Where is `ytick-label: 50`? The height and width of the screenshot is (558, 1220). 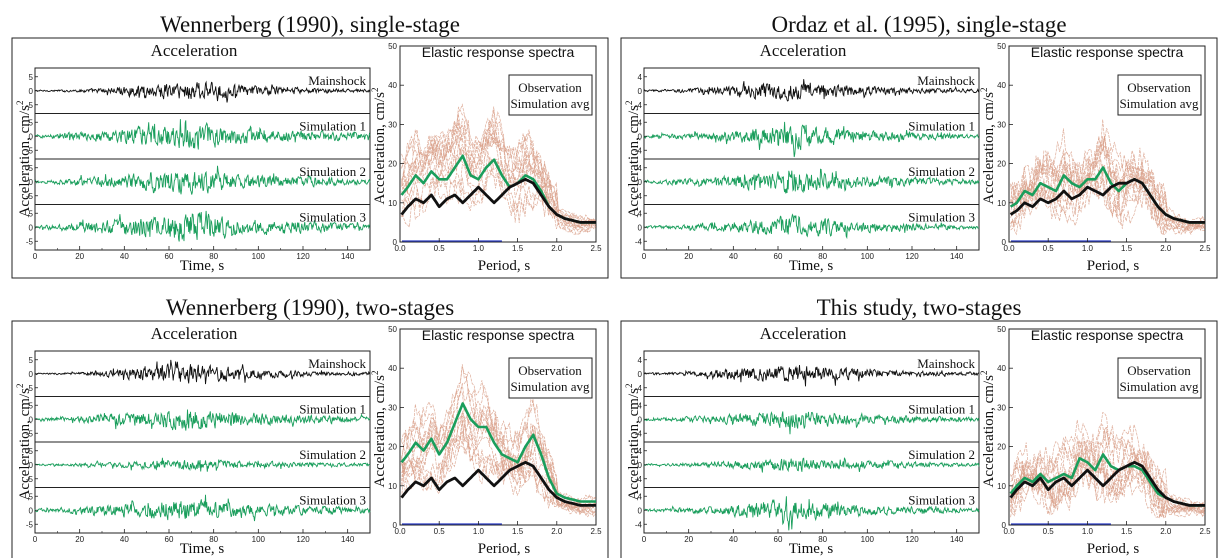 ytick-label: 50 is located at coordinates (1001, 329).